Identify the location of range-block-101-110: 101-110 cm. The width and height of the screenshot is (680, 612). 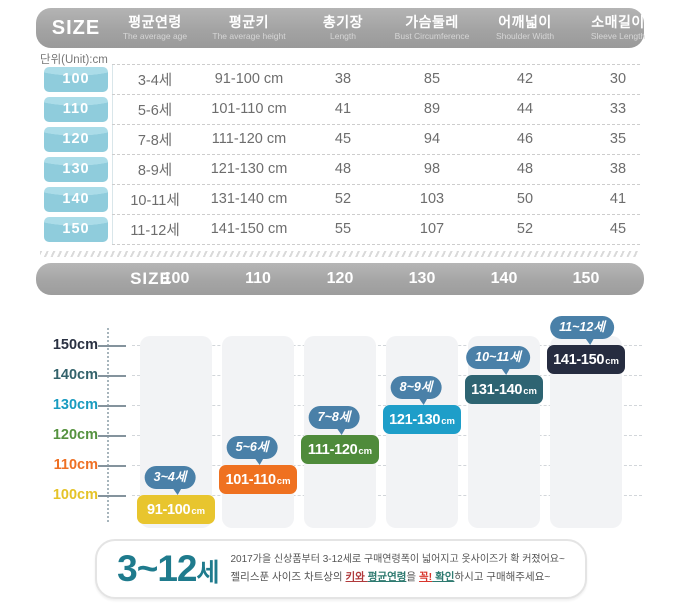
(258, 479).